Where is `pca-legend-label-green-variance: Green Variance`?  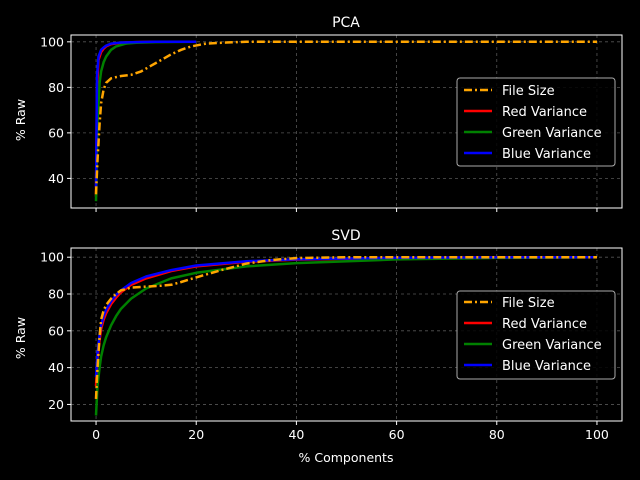
pca-legend-label-green-variance: Green Variance is located at coordinates (552, 133).